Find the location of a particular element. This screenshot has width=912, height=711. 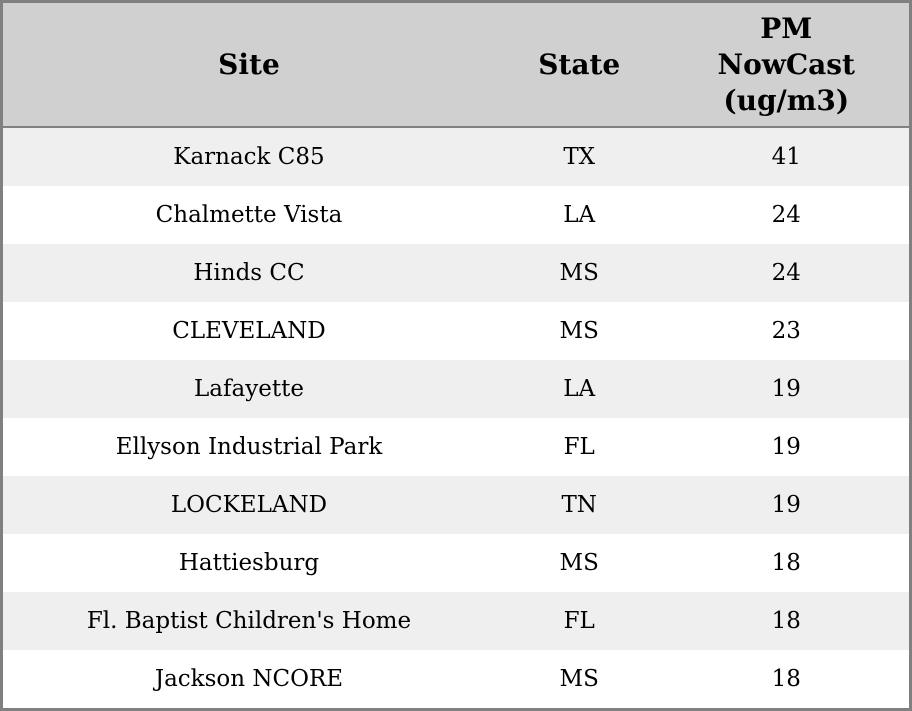

site-cell: Chalmette Vista is located at coordinates (249, 215).